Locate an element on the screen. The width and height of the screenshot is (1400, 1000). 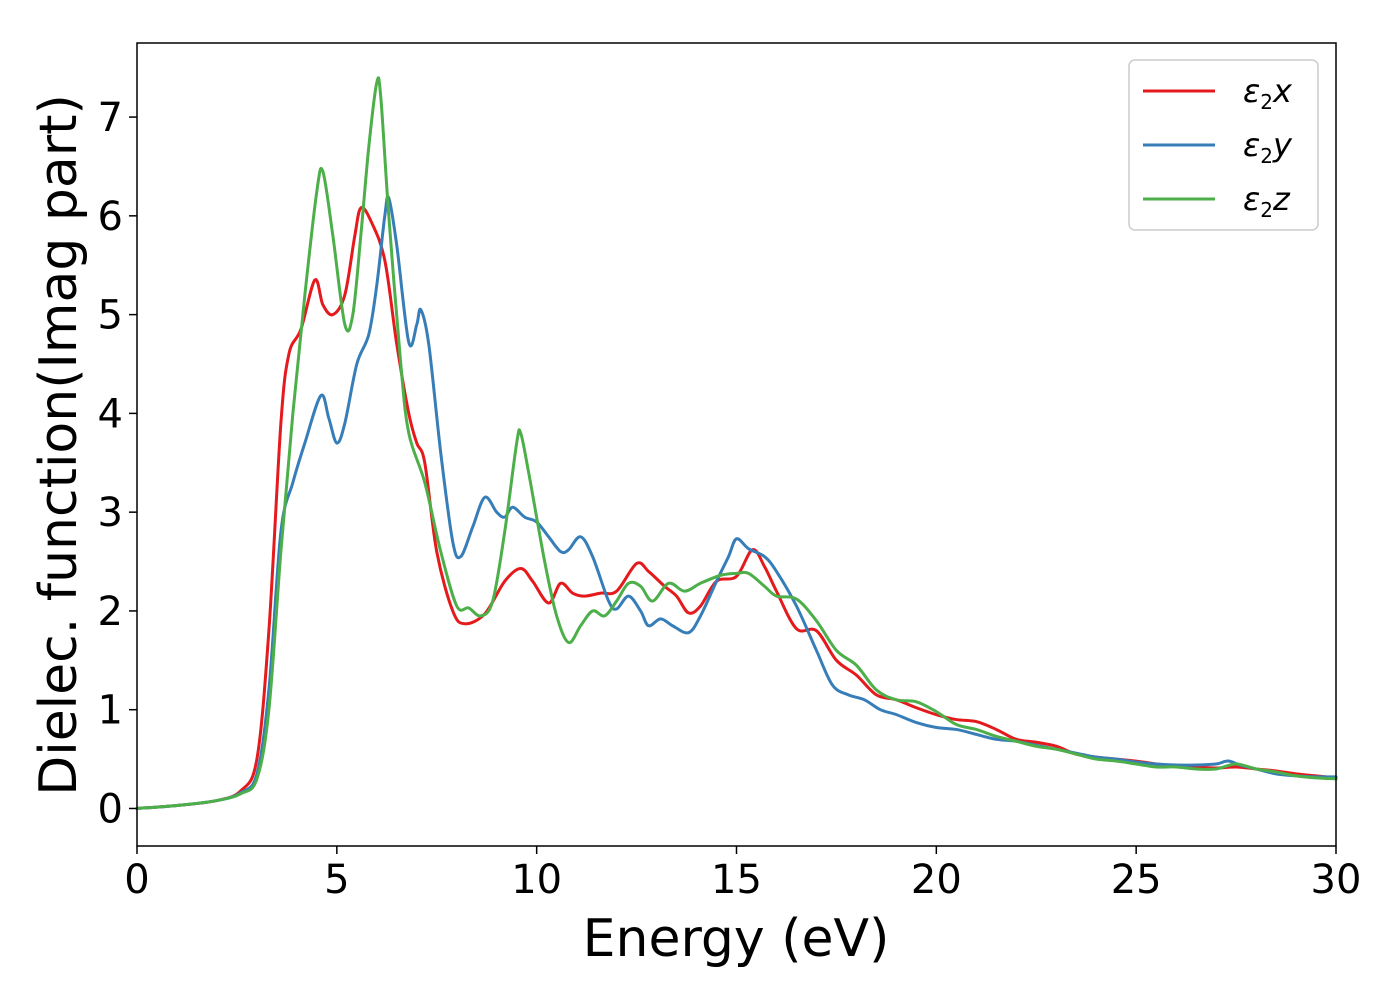
y-axis-title: Dielec. function(Imag part) is located at coordinates (59, 445).